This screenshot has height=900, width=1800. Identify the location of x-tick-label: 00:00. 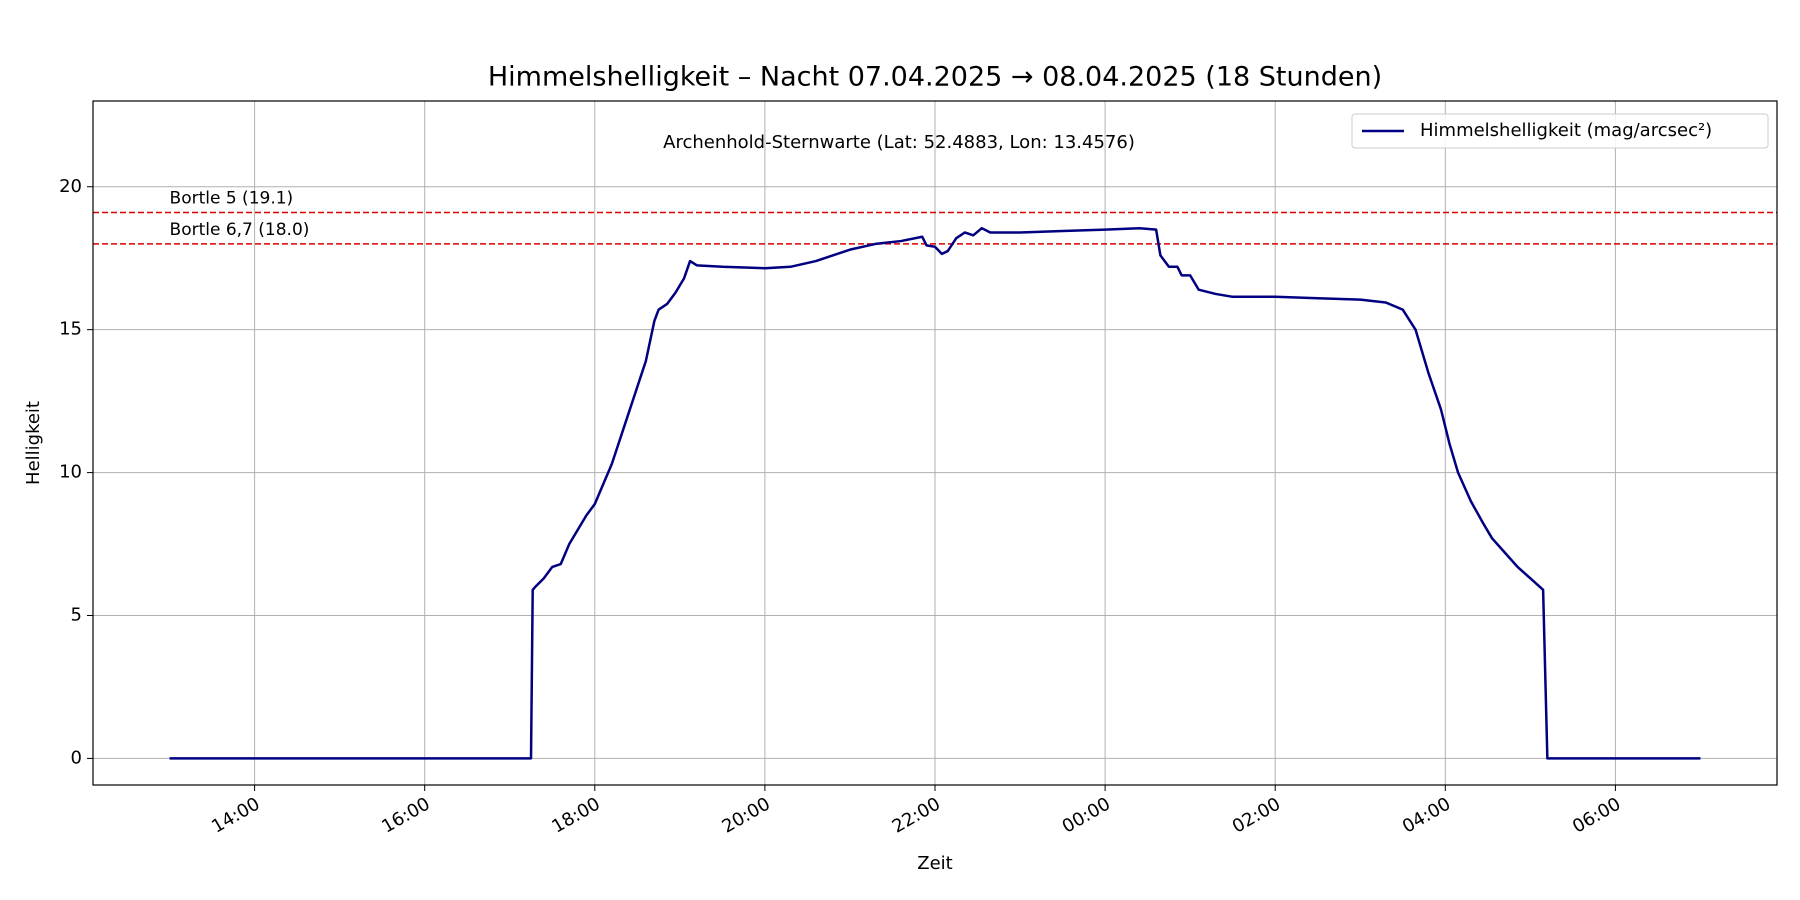
(1086, 815).